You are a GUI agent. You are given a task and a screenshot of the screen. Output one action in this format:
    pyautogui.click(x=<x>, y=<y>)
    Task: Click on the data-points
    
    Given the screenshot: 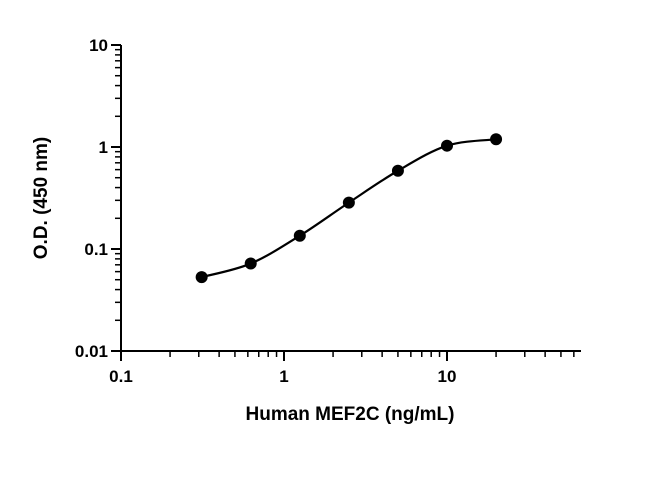 What is the action you would take?
    pyautogui.click(x=349, y=208)
    